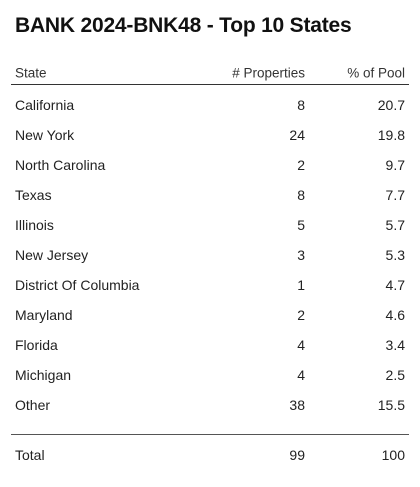 This screenshot has width=420, height=487. I want to click on cell-state: New Jersey, so click(52, 255).